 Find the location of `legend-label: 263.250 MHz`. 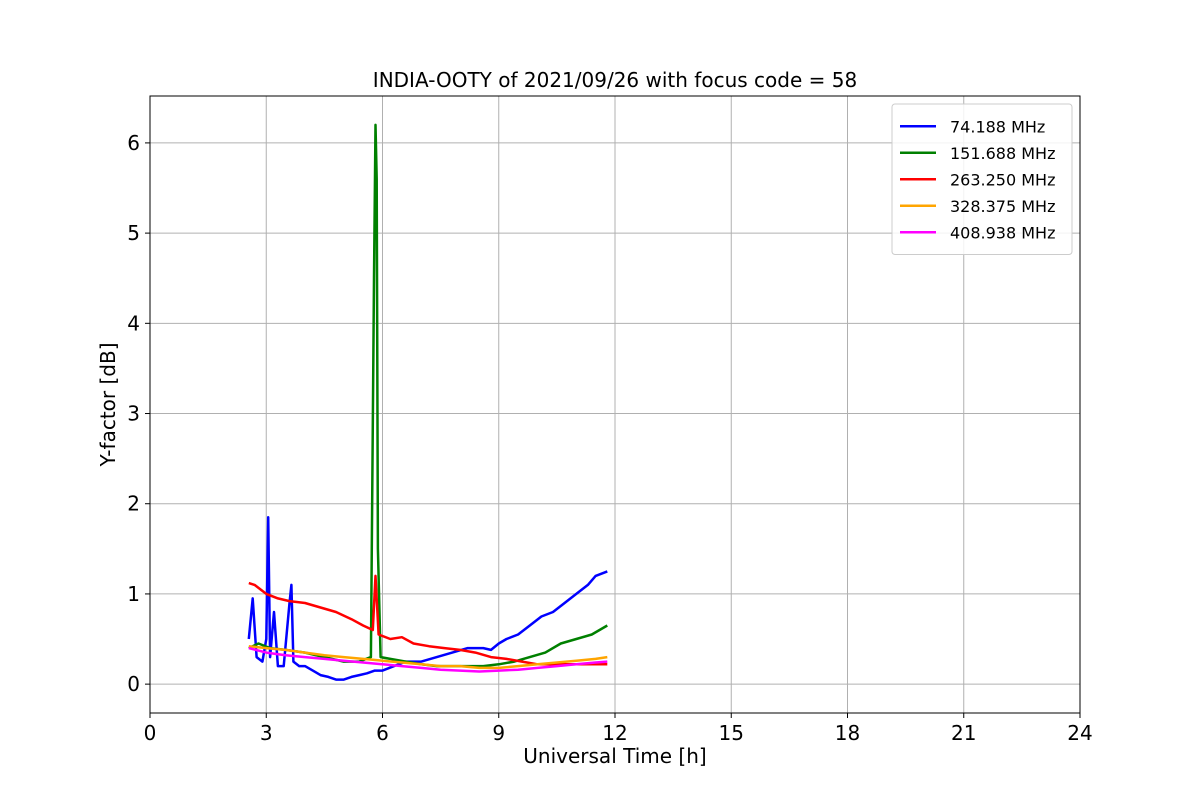

legend-label: 263.250 MHz is located at coordinates (1002, 179).